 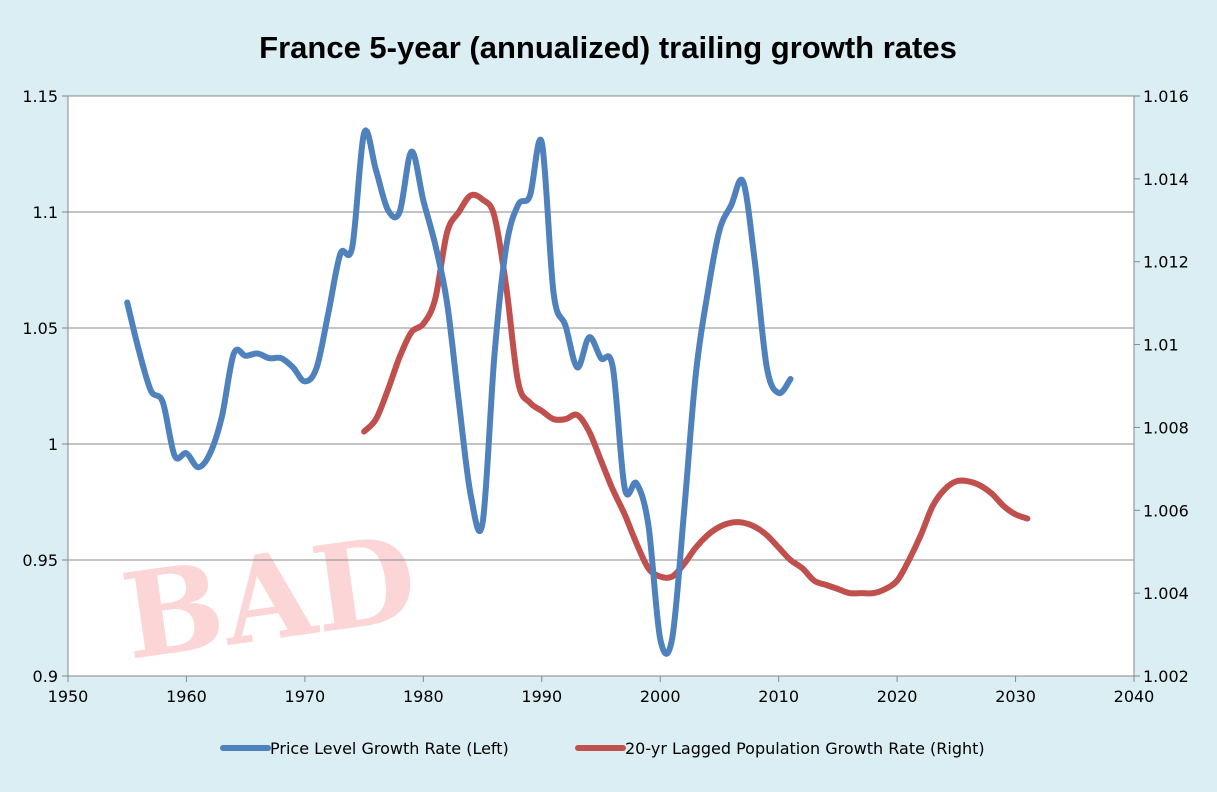 I want to click on y-right-tick-label: 1.002, so click(x=1166, y=676).